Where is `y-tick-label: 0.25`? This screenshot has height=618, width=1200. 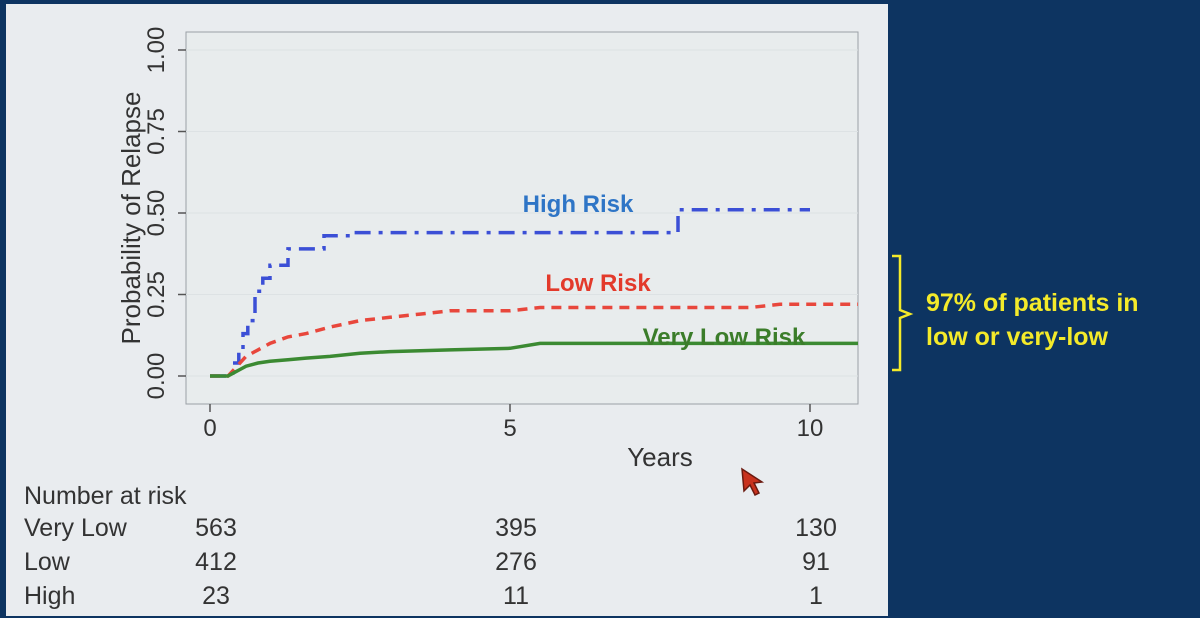 y-tick-label: 0.25 is located at coordinates (156, 294).